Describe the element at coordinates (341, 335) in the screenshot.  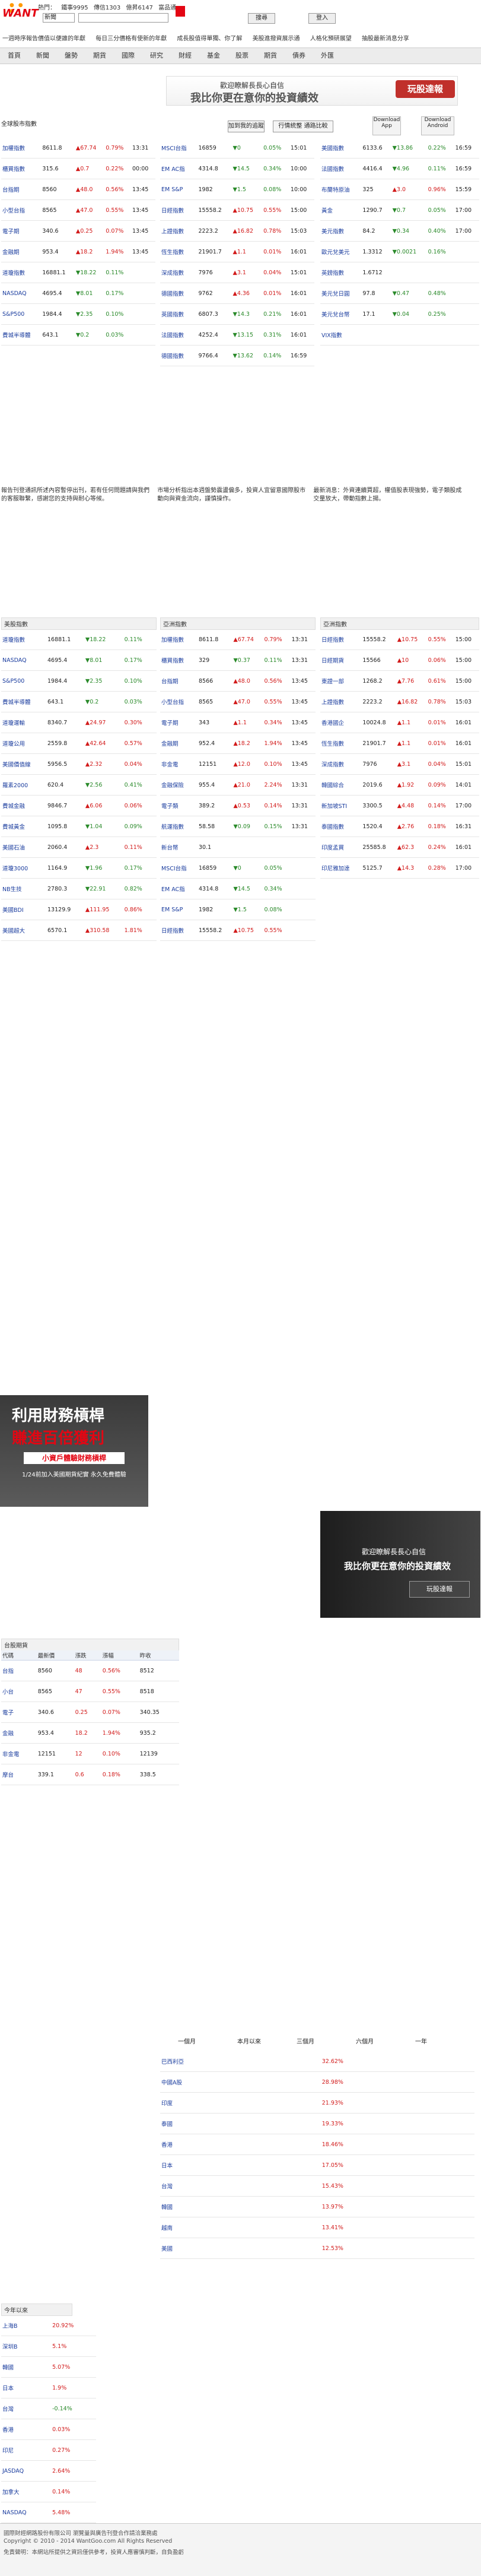
I see `quote-name: VIX指數` at that location.